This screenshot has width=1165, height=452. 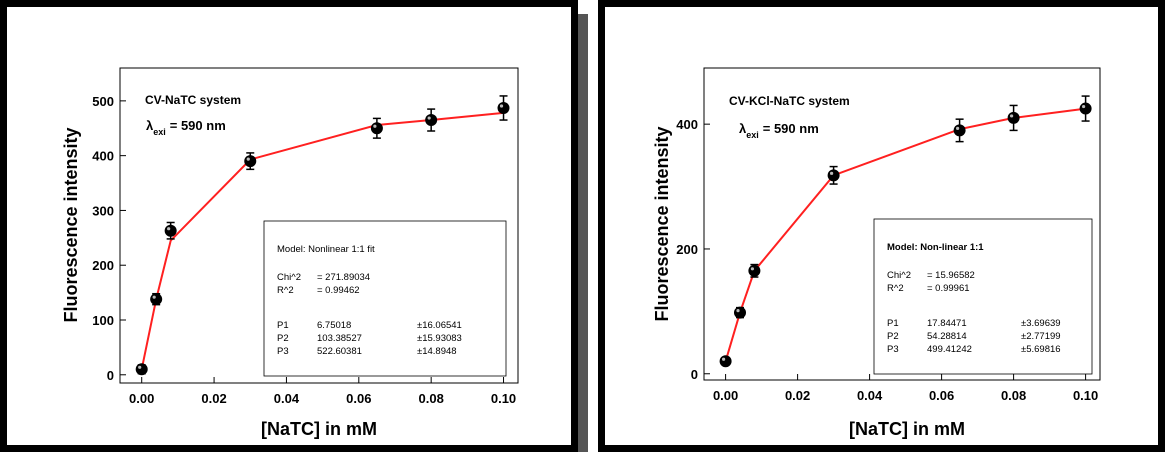 I want to click on panel-shadow-left, so click(x=583, y=233).